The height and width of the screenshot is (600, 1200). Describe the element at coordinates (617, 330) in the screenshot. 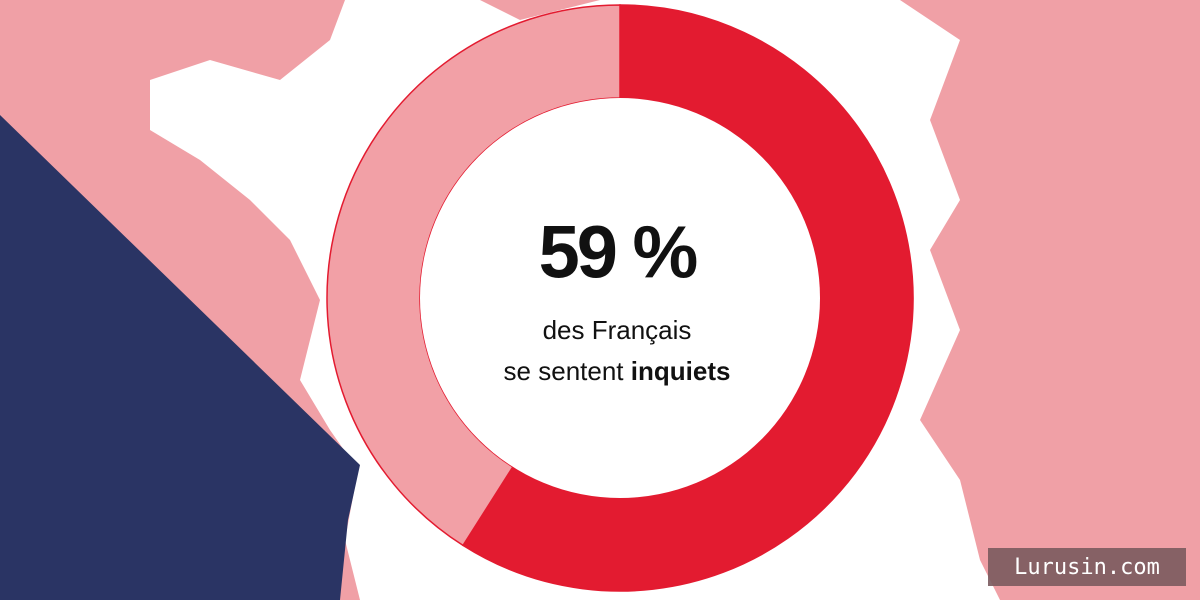

I see `caption-line: des Français` at that location.